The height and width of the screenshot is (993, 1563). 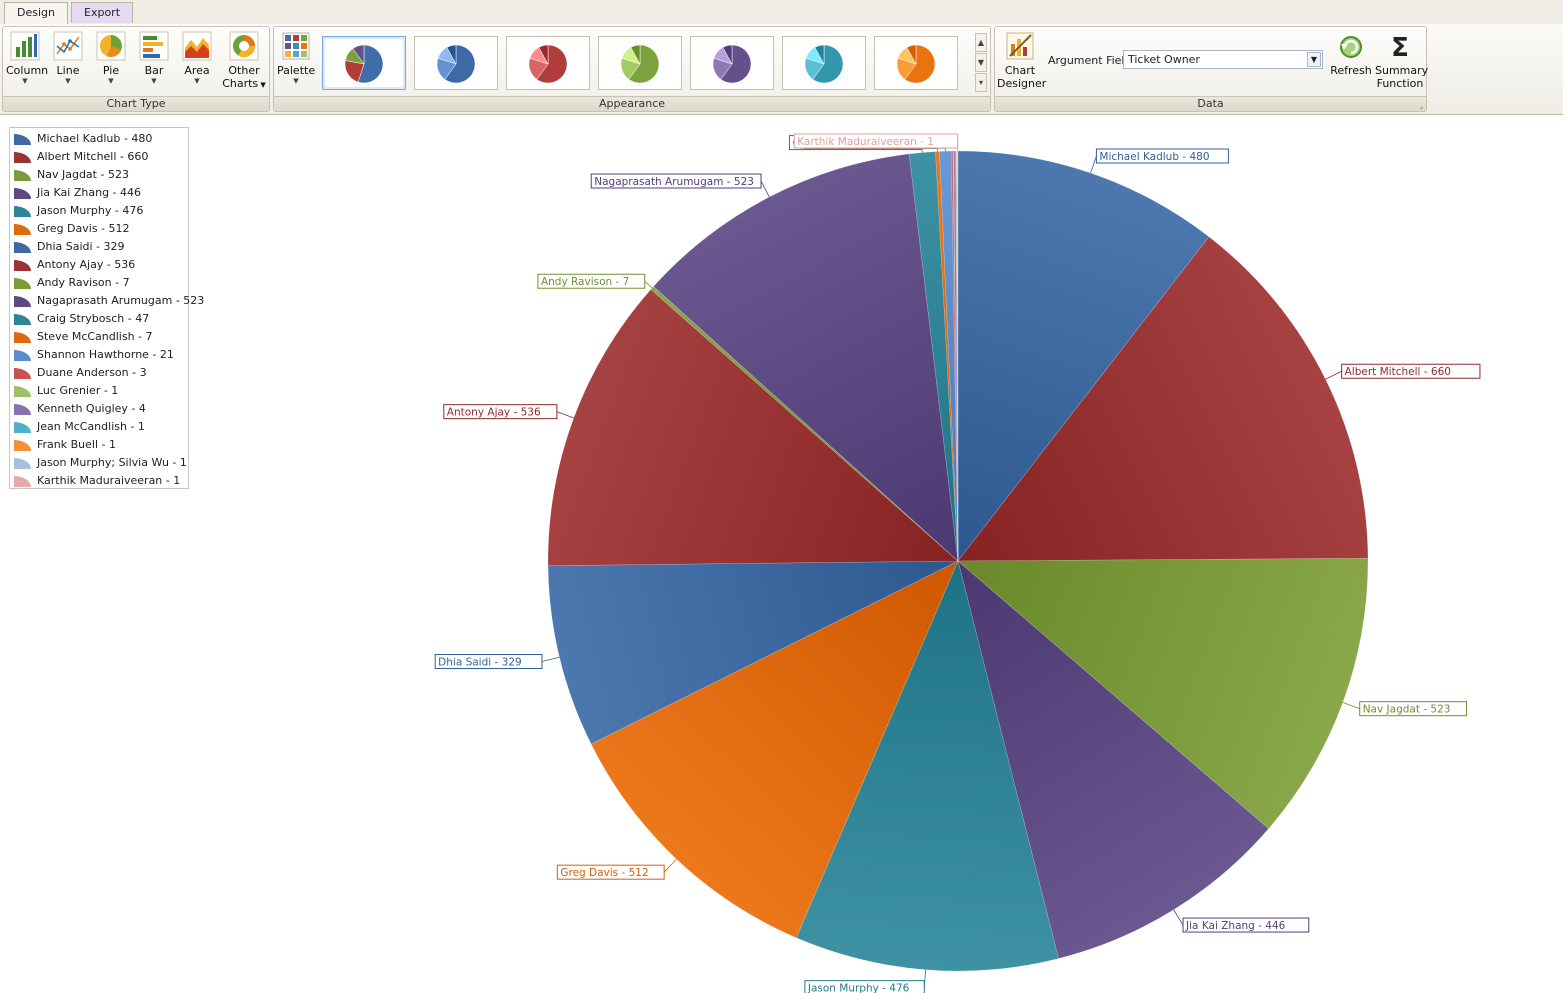 What do you see at coordinates (27, 70) in the screenshot?
I see `column-label: Column` at bounding box center [27, 70].